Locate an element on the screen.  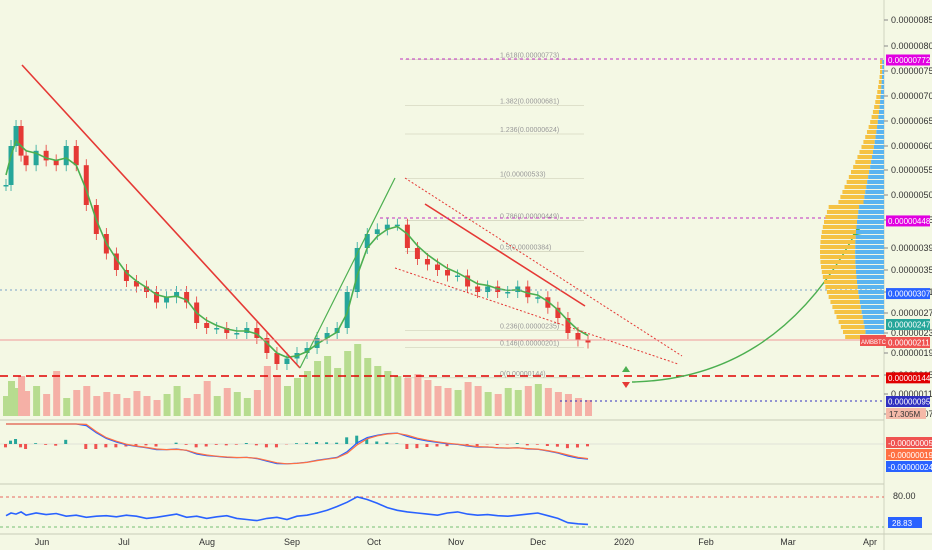
time-axis-label: Jun is located at coordinates (42, 542).